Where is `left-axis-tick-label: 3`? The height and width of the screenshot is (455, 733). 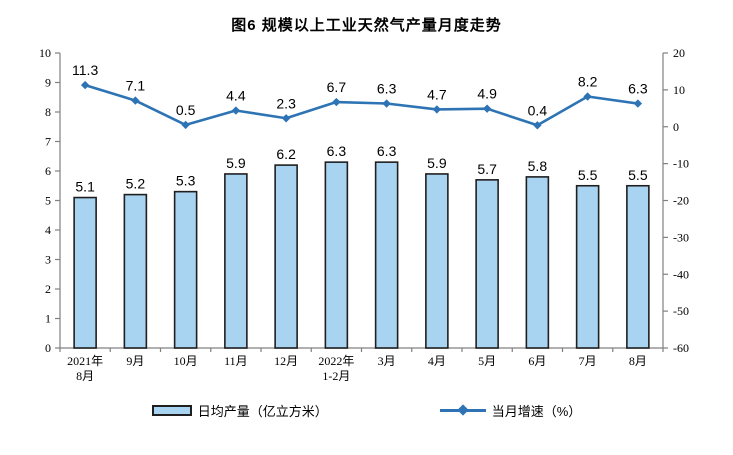 left-axis-tick-label: 3 is located at coordinates (48, 260).